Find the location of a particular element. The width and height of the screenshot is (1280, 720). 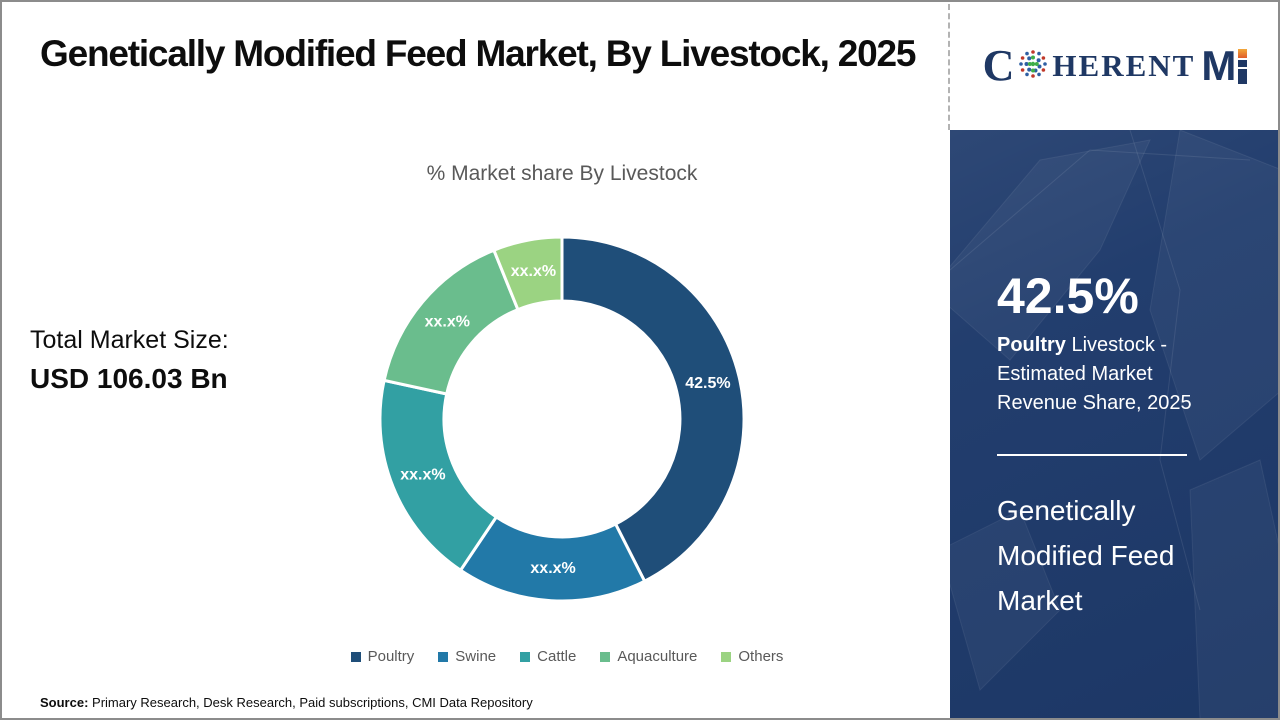

donut-segment-label-others: xx.x% is located at coordinates (533, 271).